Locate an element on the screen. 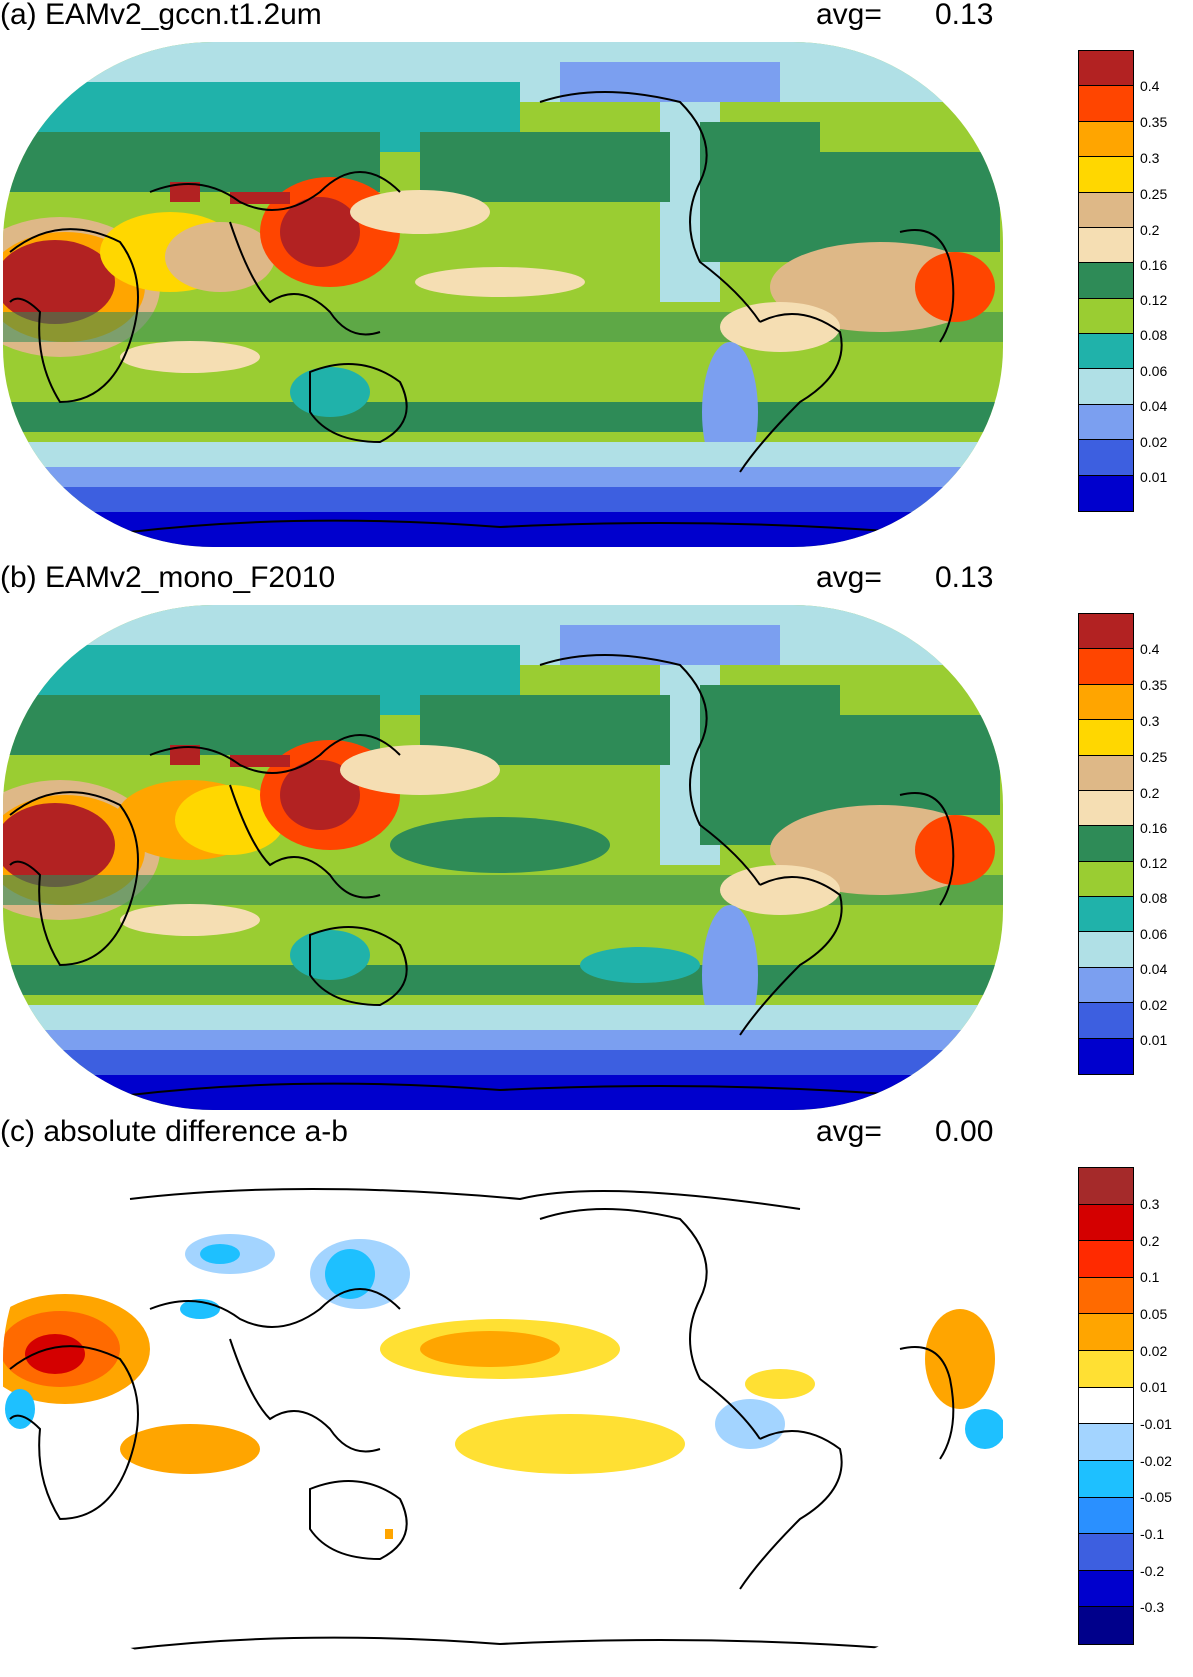 This screenshot has width=1193, height=1677. colorbar-label: 0.1 is located at coordinates (1150, 1277).